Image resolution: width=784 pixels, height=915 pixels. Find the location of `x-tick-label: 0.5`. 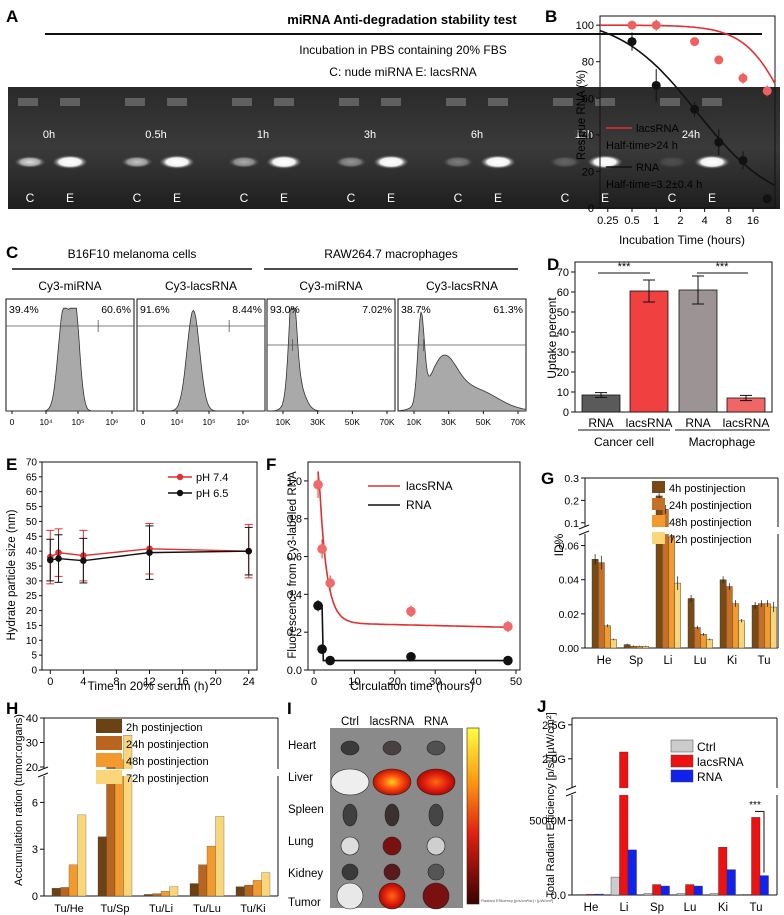

x-tick-label: 0.5 is located at coordinates (631, 221).